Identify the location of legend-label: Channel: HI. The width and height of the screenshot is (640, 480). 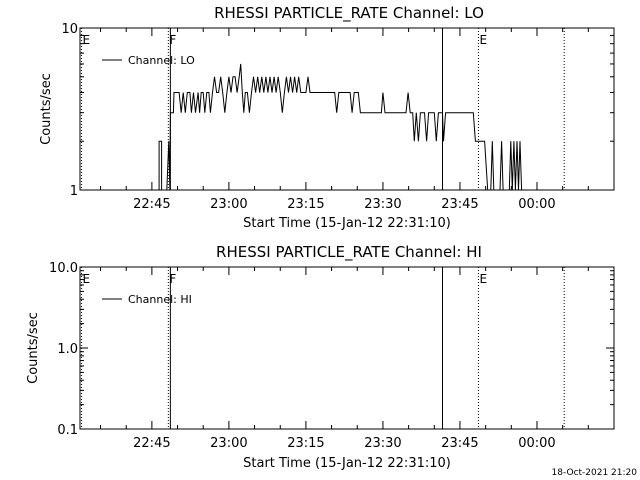
(160, 299).